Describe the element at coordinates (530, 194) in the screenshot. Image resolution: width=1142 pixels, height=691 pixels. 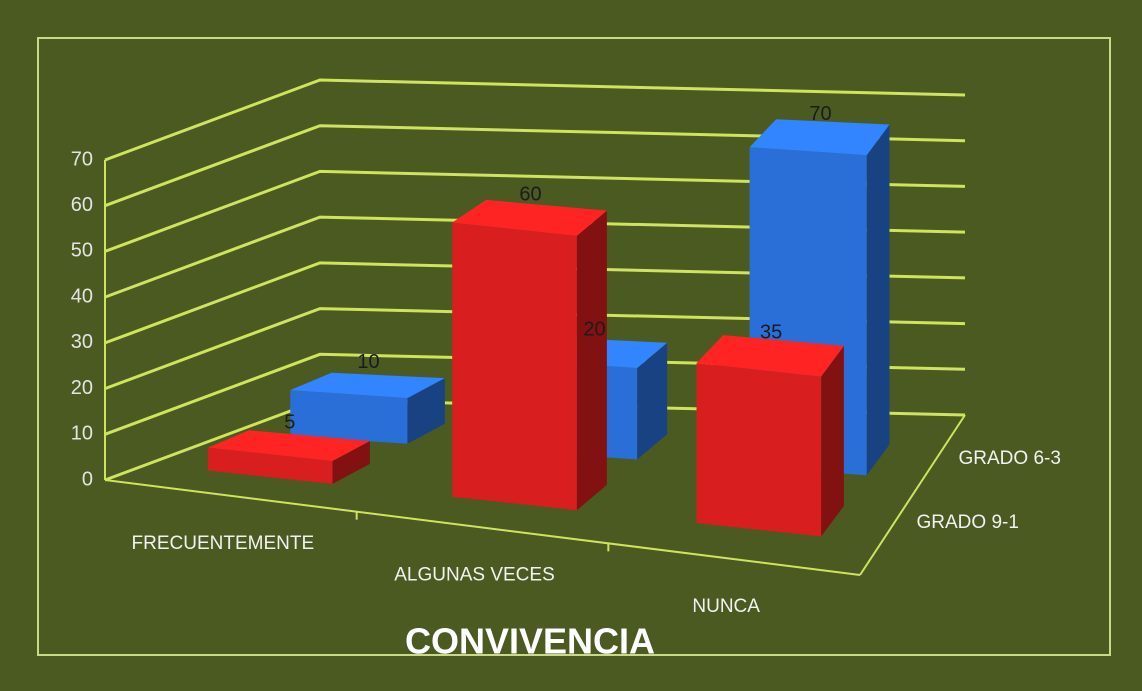
I see `value-label: 60` at that location.